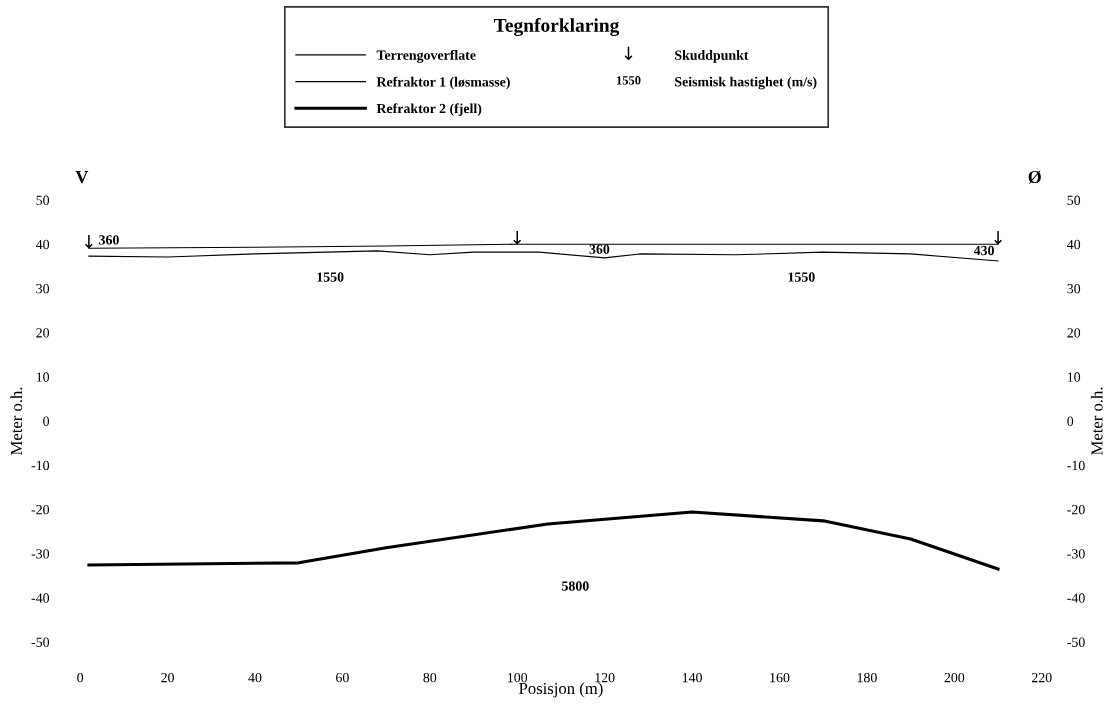  I want to click on y2-tick-label: -50, so click(1076, 642).